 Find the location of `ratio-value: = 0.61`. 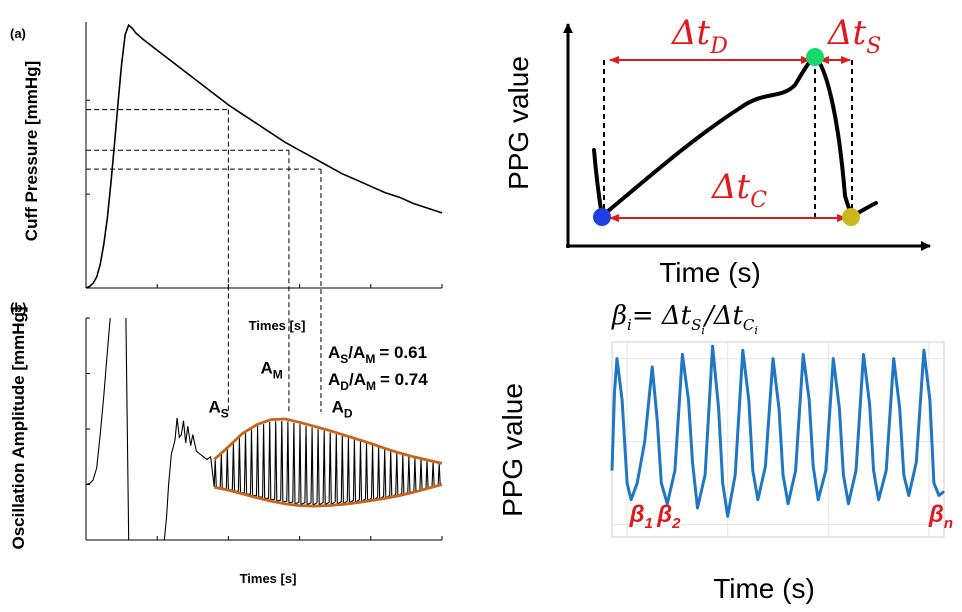

ratio-value: = 0.61 is located at coordinates (403, 352).